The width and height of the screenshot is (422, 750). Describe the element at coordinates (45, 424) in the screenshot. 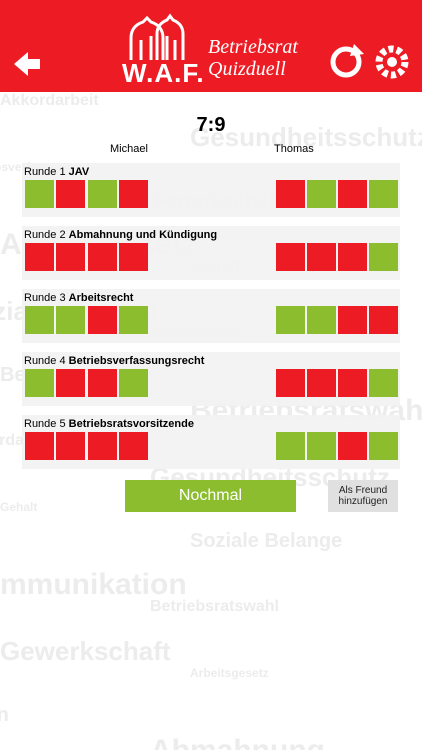

I see `round-number: Runde 5` at that location.